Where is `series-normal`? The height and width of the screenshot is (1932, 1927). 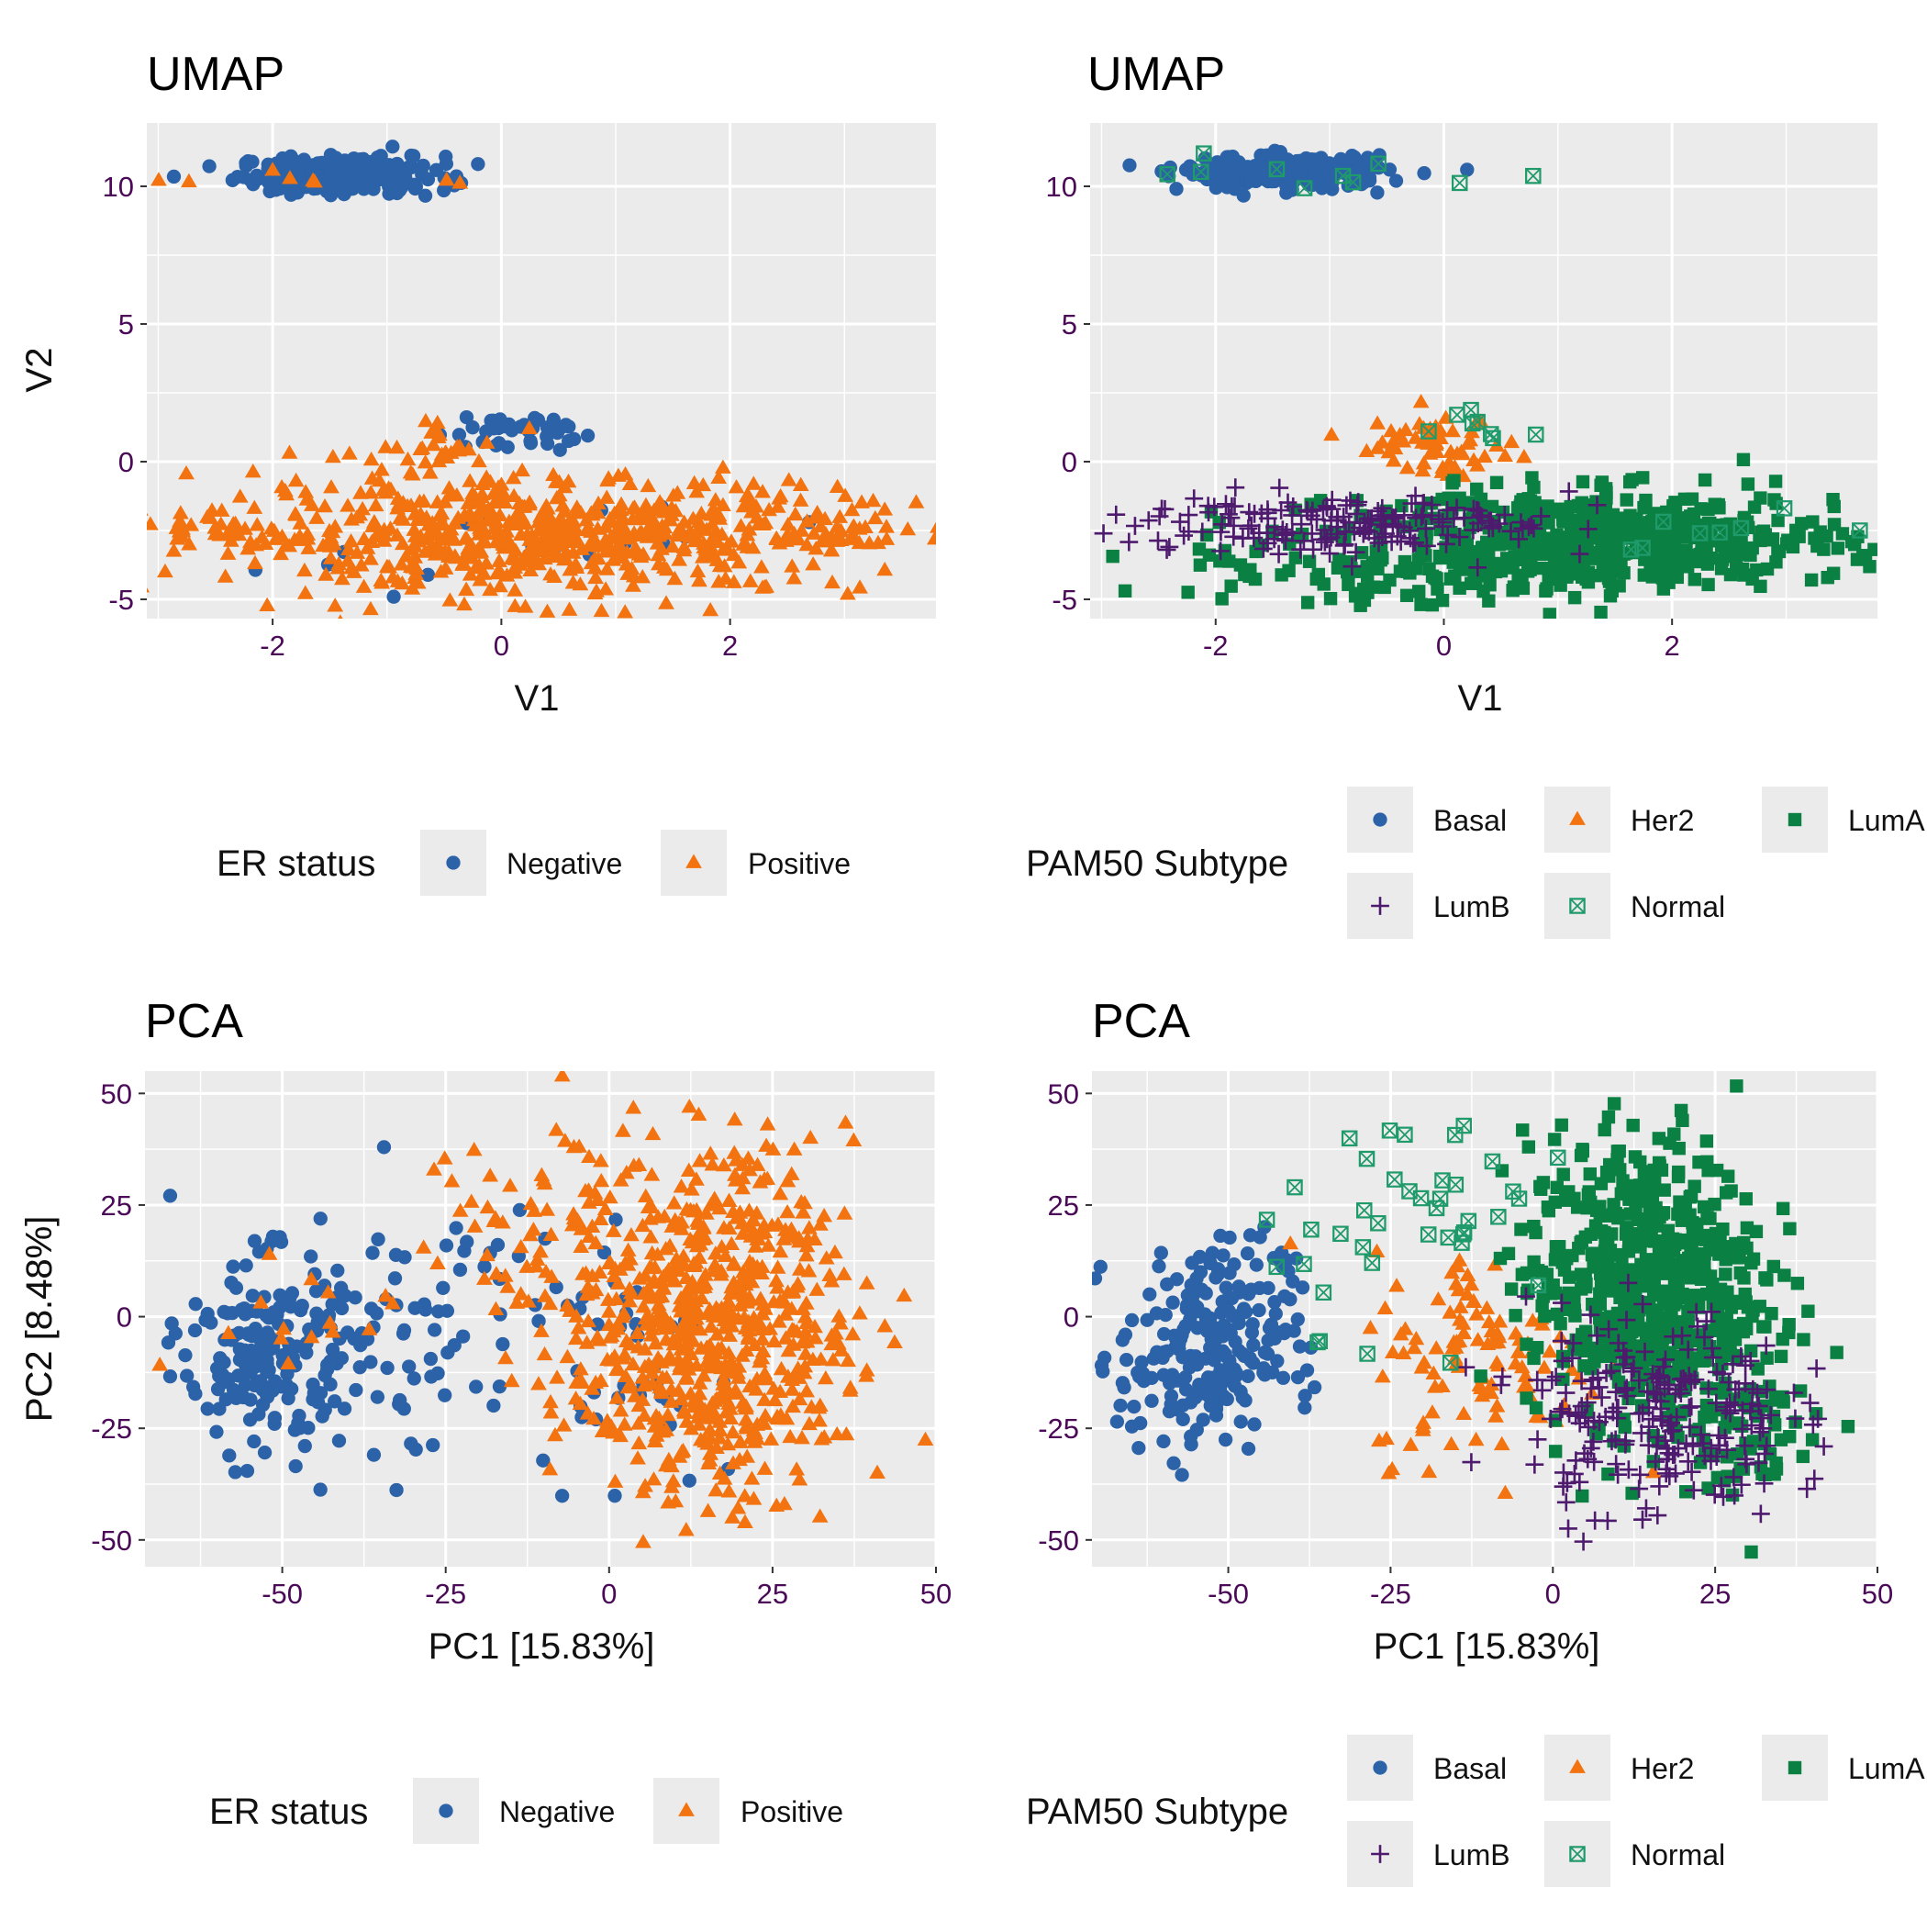 series-normal is located at coordinates (1412, 1244).